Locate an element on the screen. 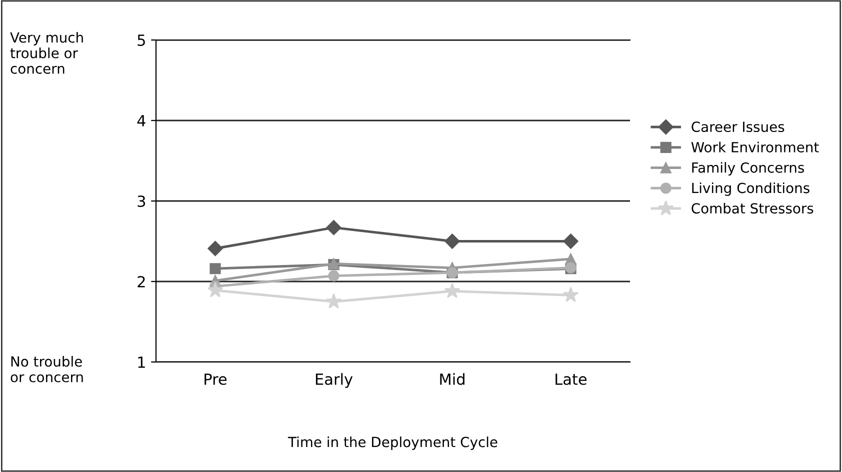 The image size is (842, 472). y-tick-label: 3 is located at coordinates (142, 201).